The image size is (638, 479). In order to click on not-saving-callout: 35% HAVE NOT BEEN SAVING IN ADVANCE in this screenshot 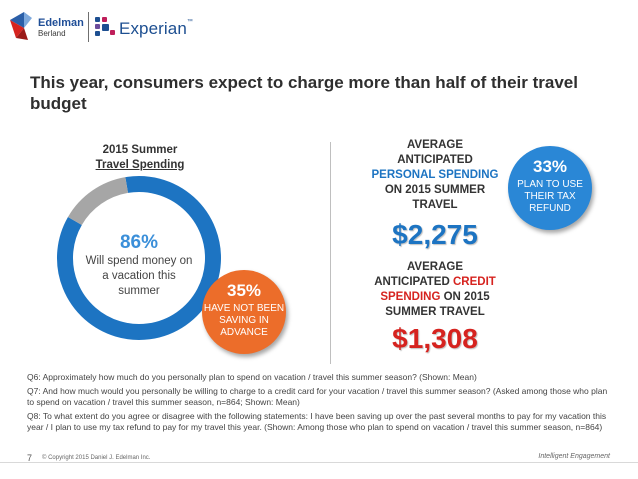, I will do `click(244, 312)`.